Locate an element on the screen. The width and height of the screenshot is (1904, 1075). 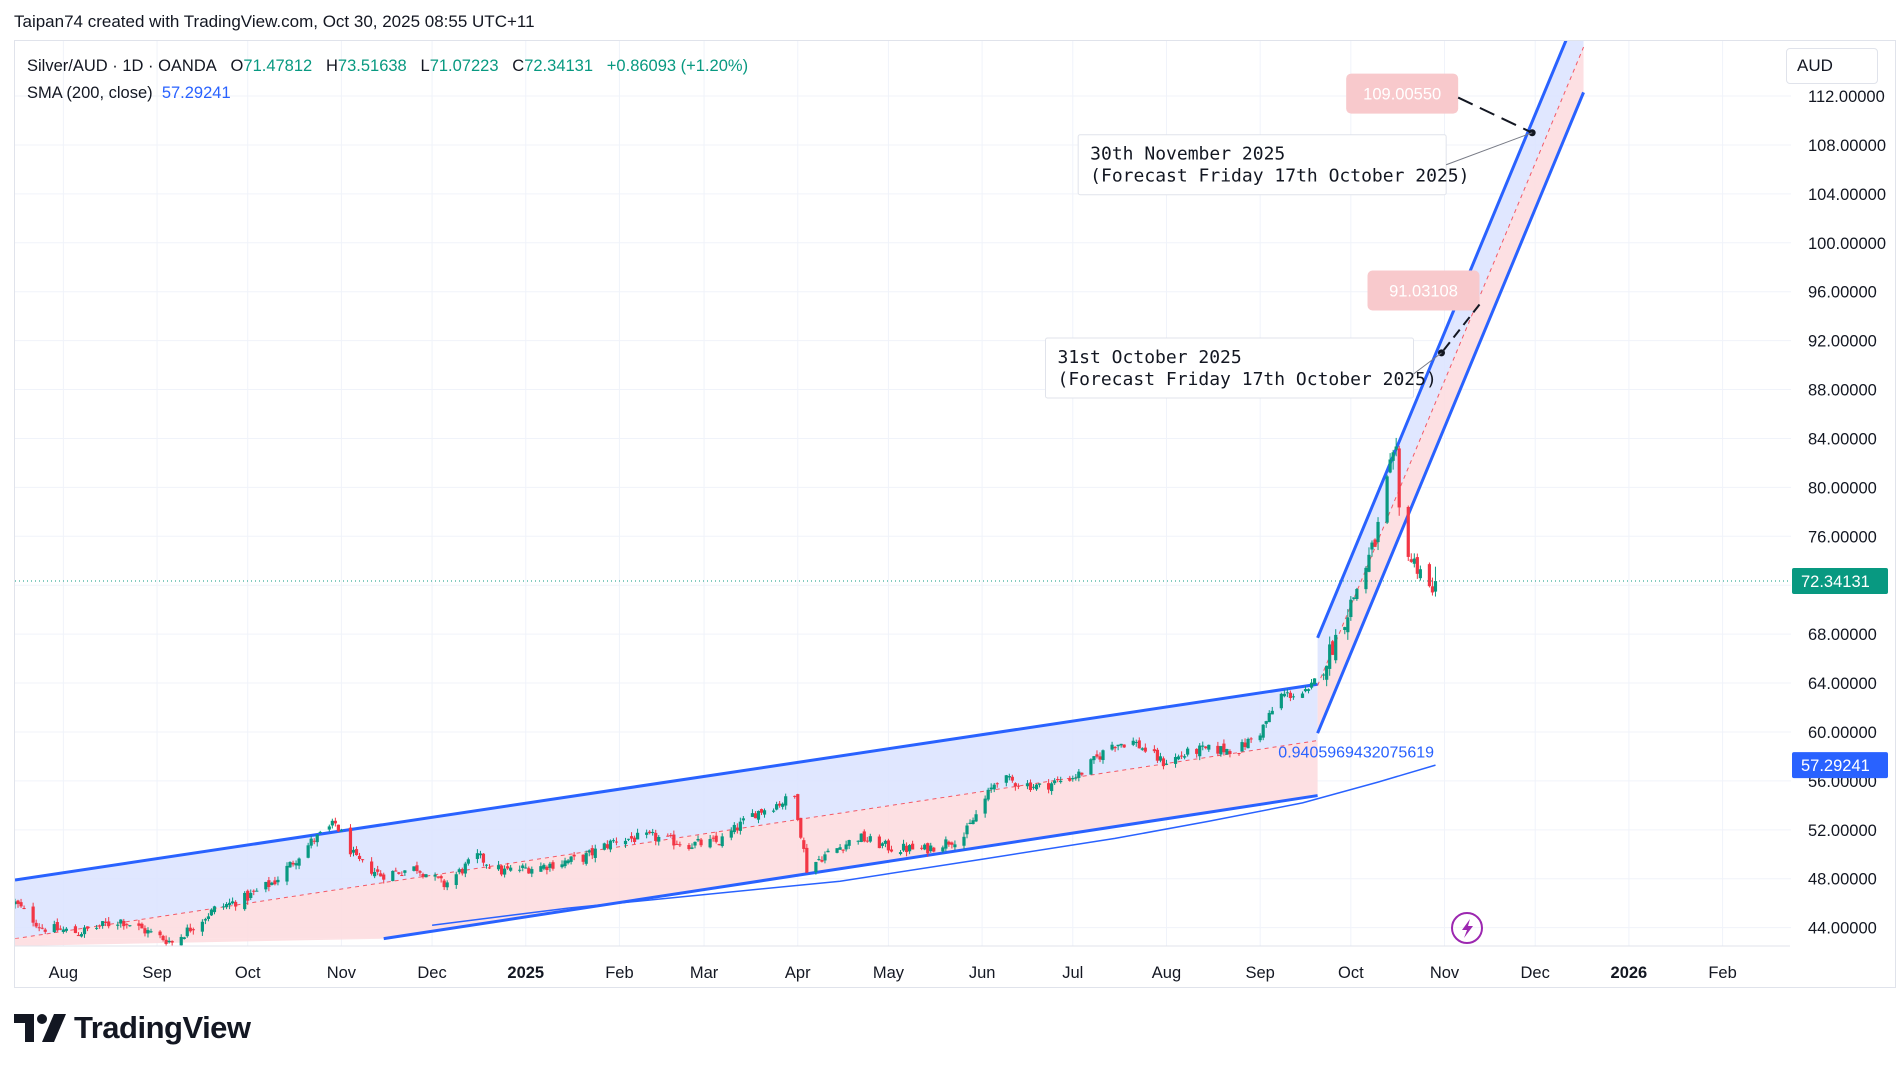
sma-label: SMA (200, close) is located at coordinates (90, 93).